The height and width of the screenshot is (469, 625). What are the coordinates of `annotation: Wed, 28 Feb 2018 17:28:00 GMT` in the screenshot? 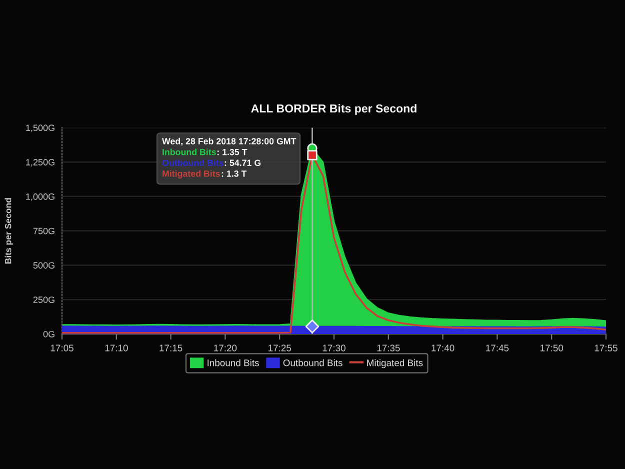 It's located at (229, 142).